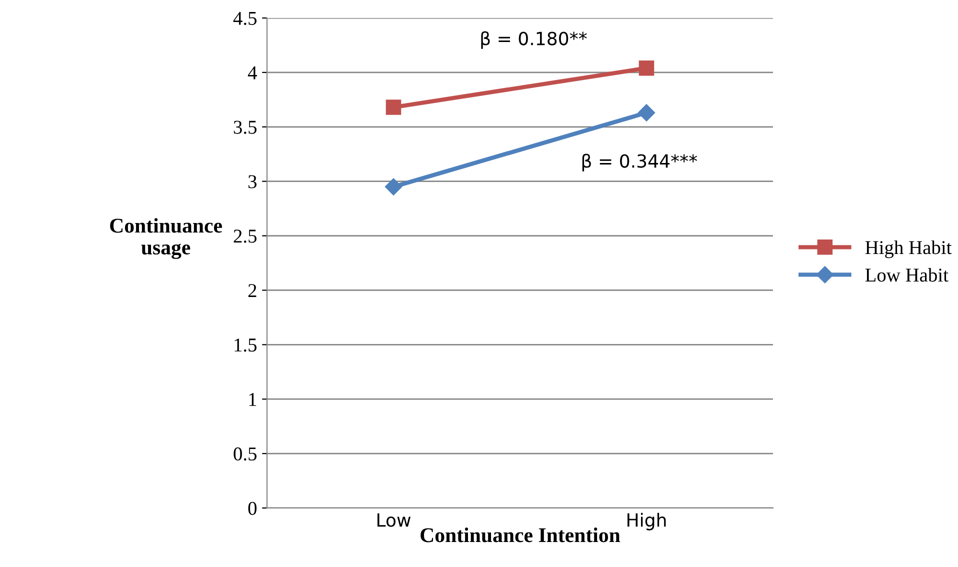 This screenshot has width=958, height=567. What do you see at coordinates (252, 508) in the screenshot?
I see `y-tick-label: 0` at bounding box center [252, 508].